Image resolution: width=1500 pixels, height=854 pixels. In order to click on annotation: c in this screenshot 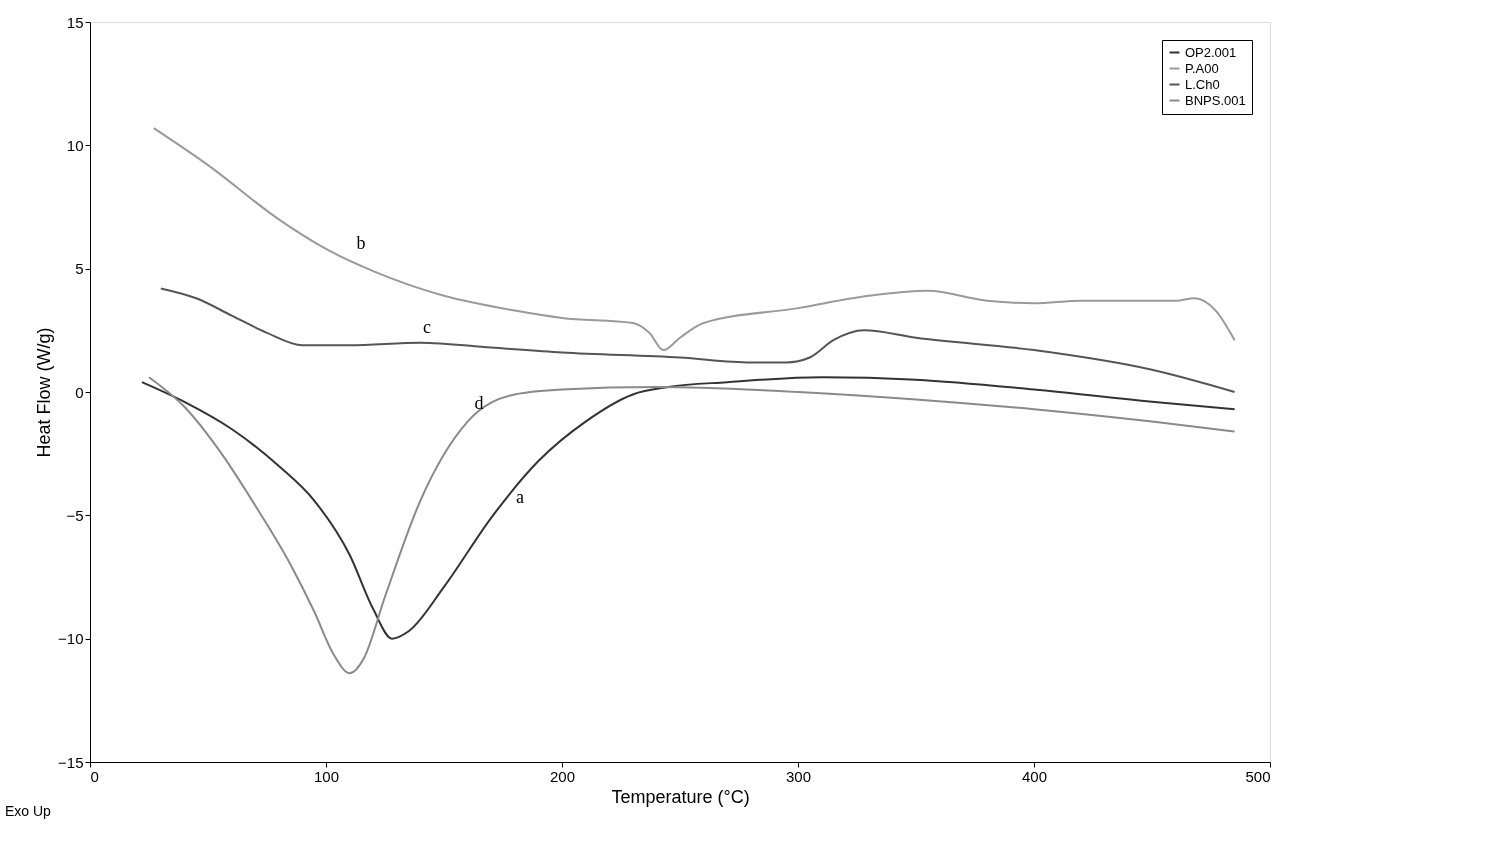, I will do `click(427, 327)`.